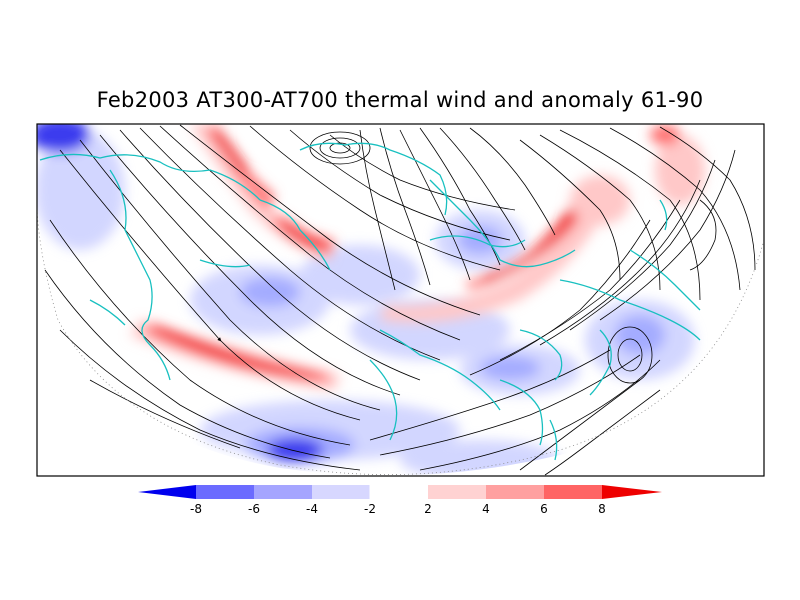 This screenshot has width=800, height=600. I want to click on colorbar-extend-high, so click(632, 492).